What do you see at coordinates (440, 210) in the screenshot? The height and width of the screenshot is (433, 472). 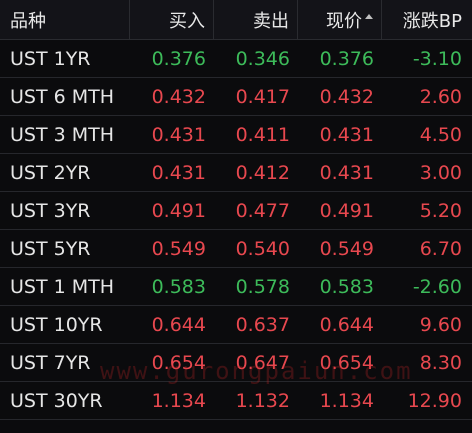 I see `change-bp: 5.20` at bounding box center [440, 210].